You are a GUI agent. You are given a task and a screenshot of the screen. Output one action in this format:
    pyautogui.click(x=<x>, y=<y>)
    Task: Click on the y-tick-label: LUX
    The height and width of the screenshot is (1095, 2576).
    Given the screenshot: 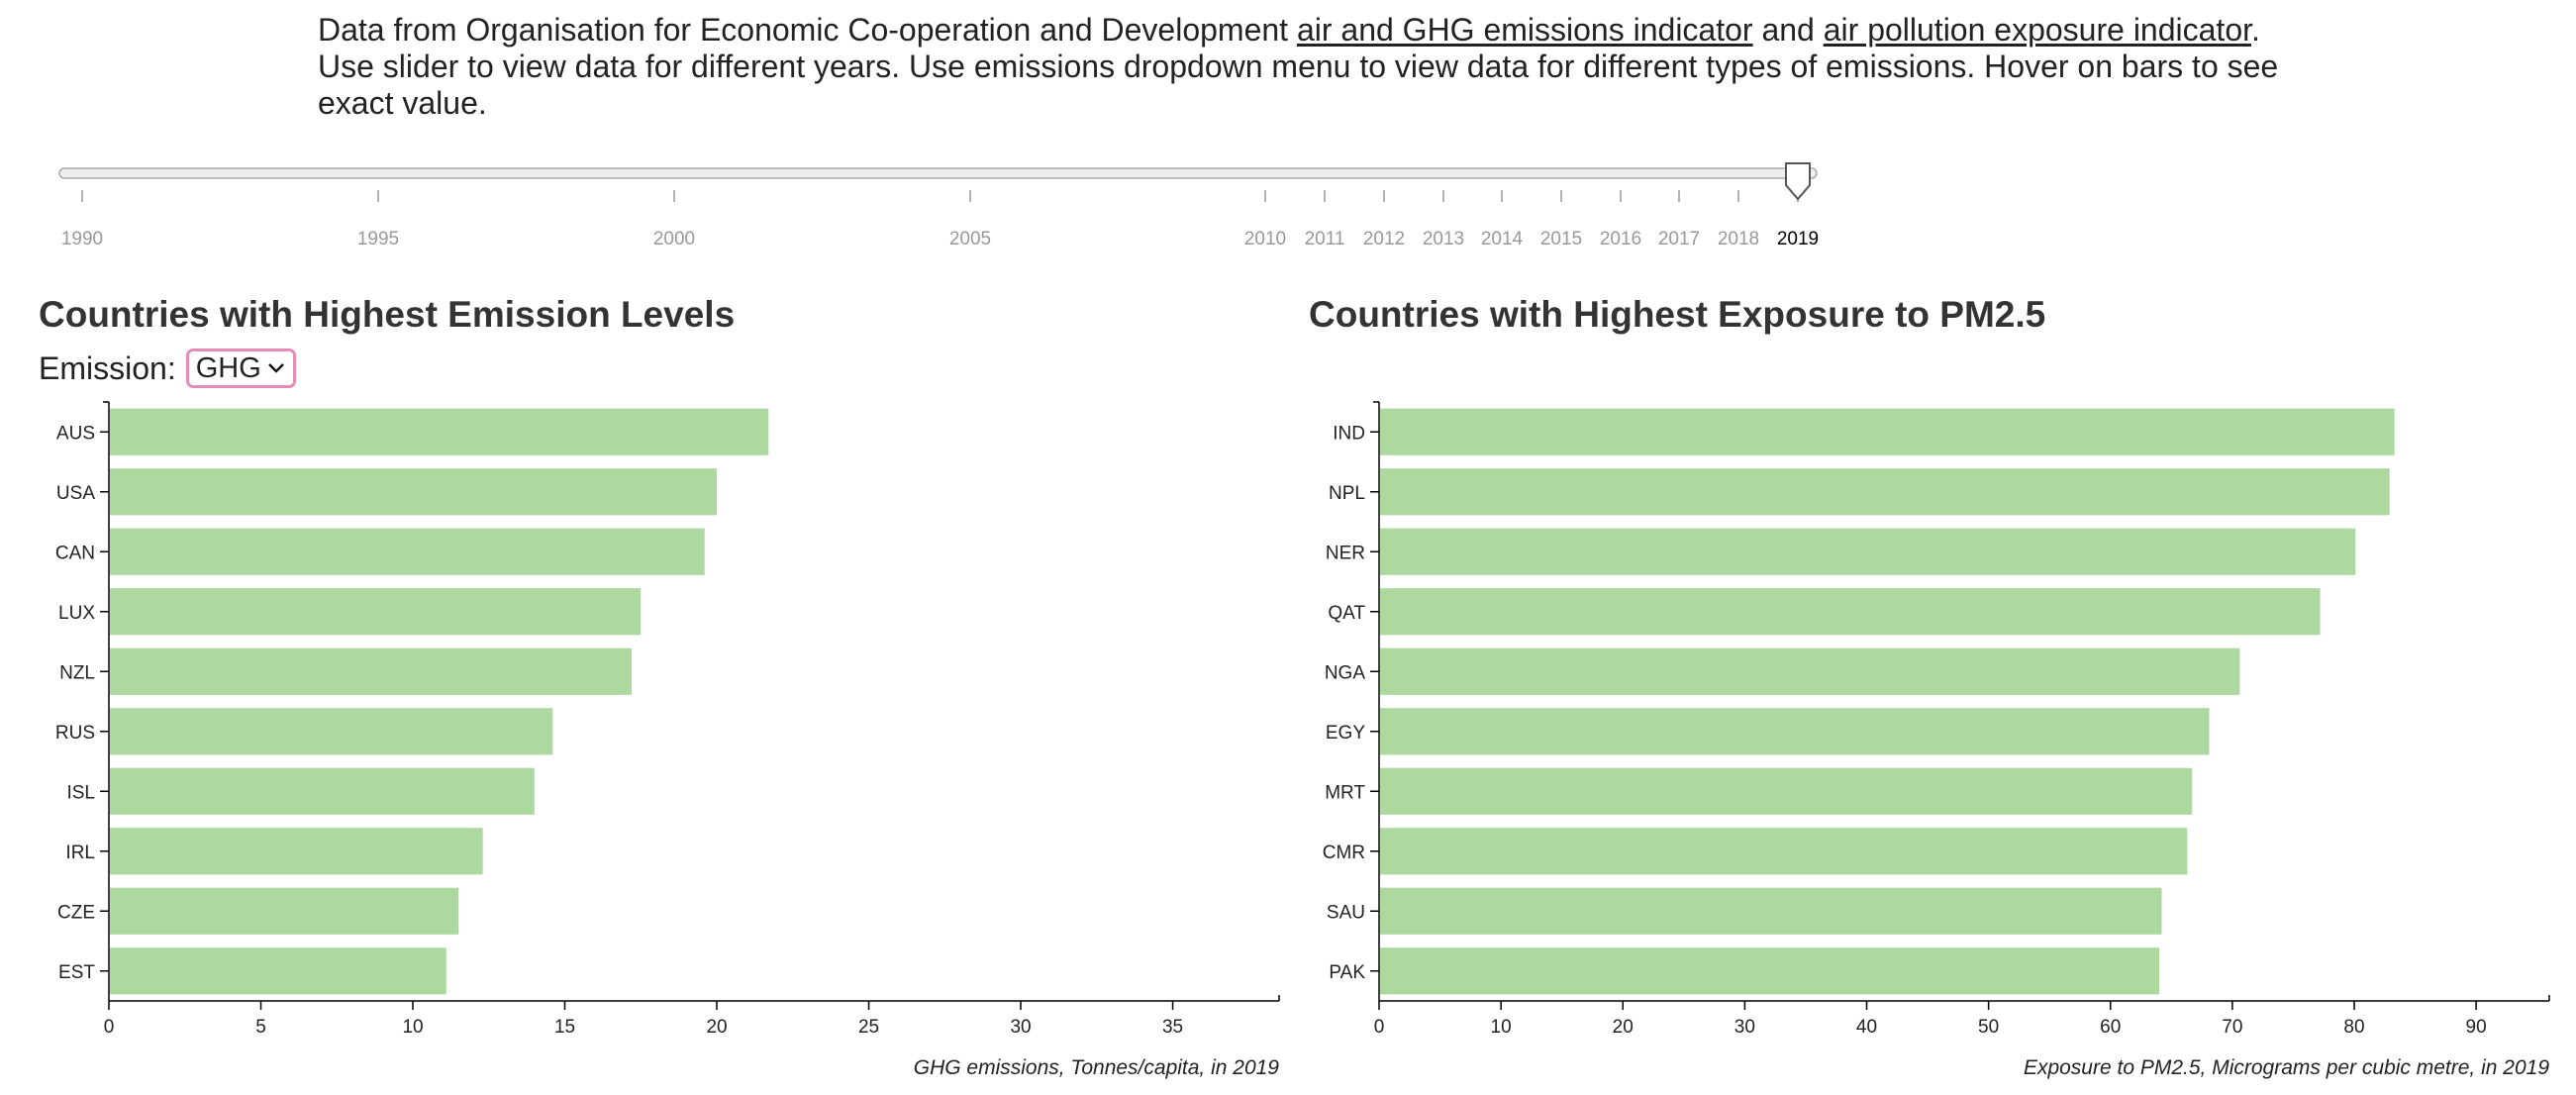 What is the action you would take?
    pyautogui.click(x=77, y=613)
    